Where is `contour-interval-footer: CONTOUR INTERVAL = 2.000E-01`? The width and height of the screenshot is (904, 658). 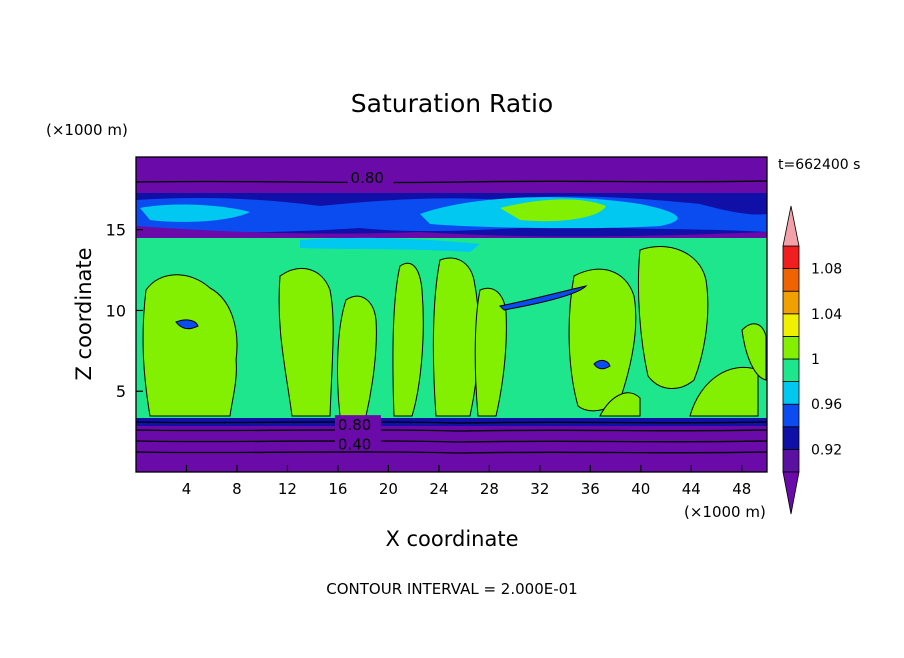 contour-interval-footer: CONTOUR INTERVAL = 2.000E-01 is located at coordinates (451, 589).